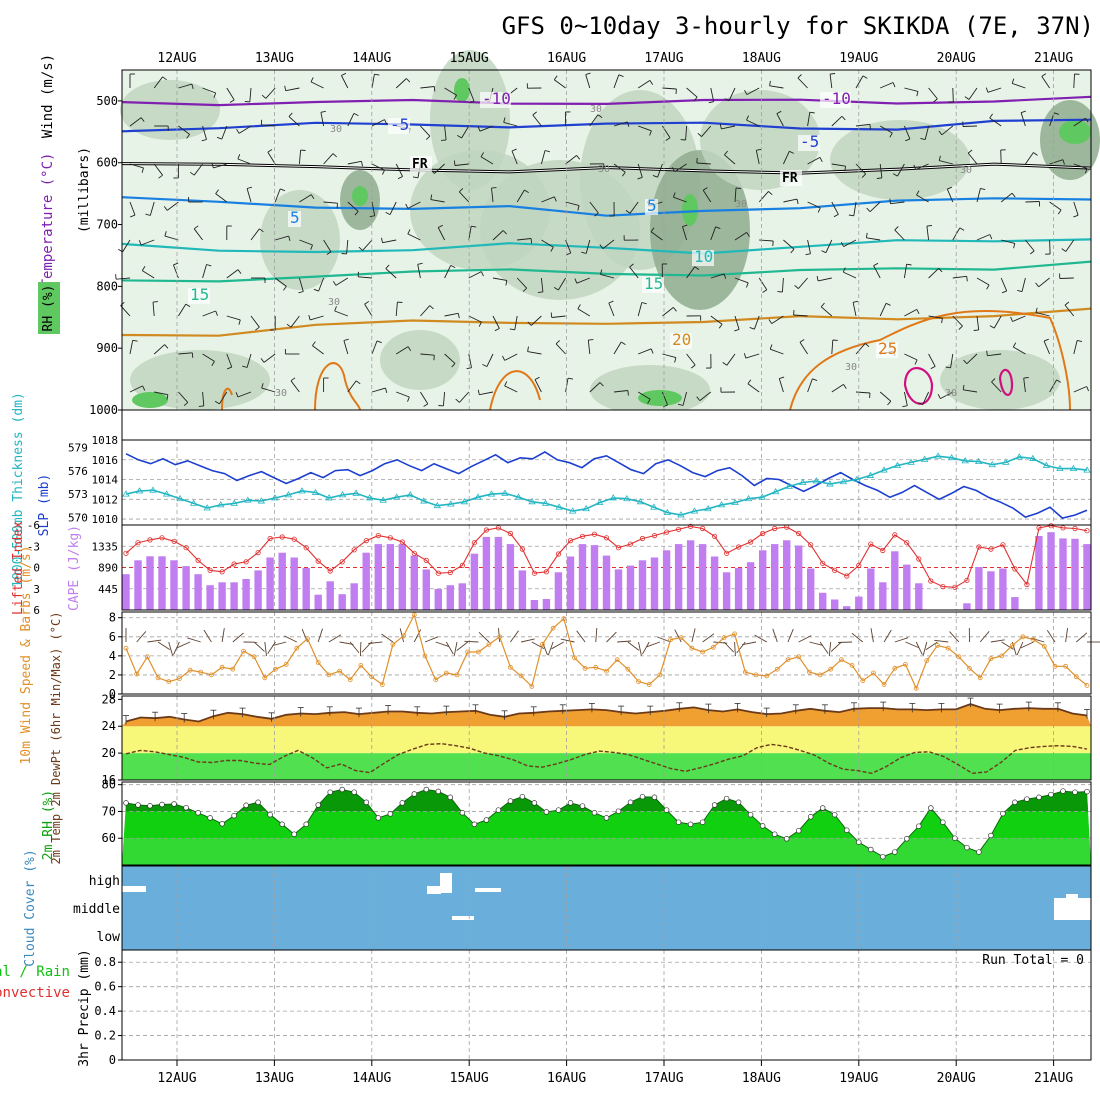 The width and height of the screenshot is (1100, 1100). What do you see at coordinates (650, 390) in the screenshot?
I see `rh-shade-region` at bounding box center [650, 390].